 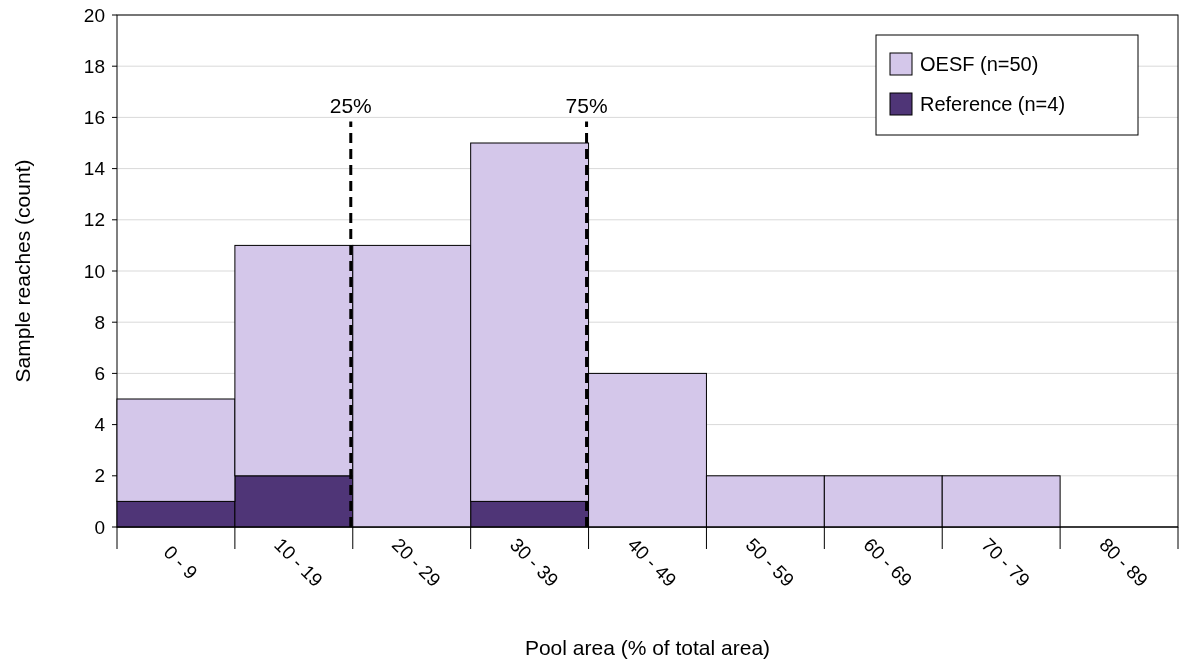 What do you see at coordinates (99, 476) in the screenshot?
I see `y-tick-label: 2` at bounding box center [99, 476].